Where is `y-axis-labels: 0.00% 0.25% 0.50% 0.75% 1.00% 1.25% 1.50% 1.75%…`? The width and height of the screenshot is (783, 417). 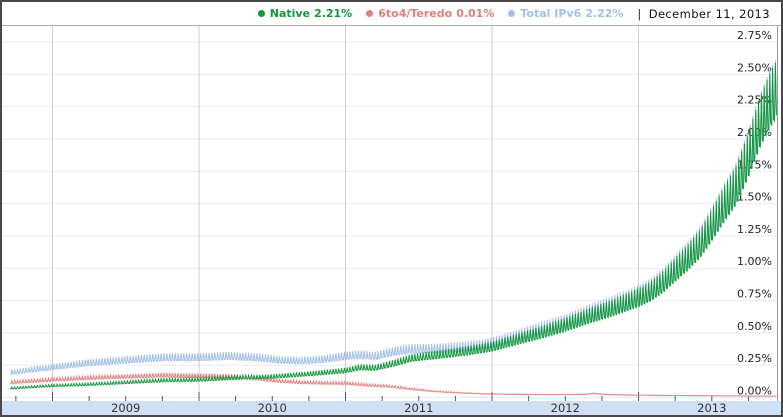
y-axis-labels: 0.00% 0.25% 0.50% 0.75% 1.00% 1.25% 1.50% 1.75%… is located at coordinates (754, 213).